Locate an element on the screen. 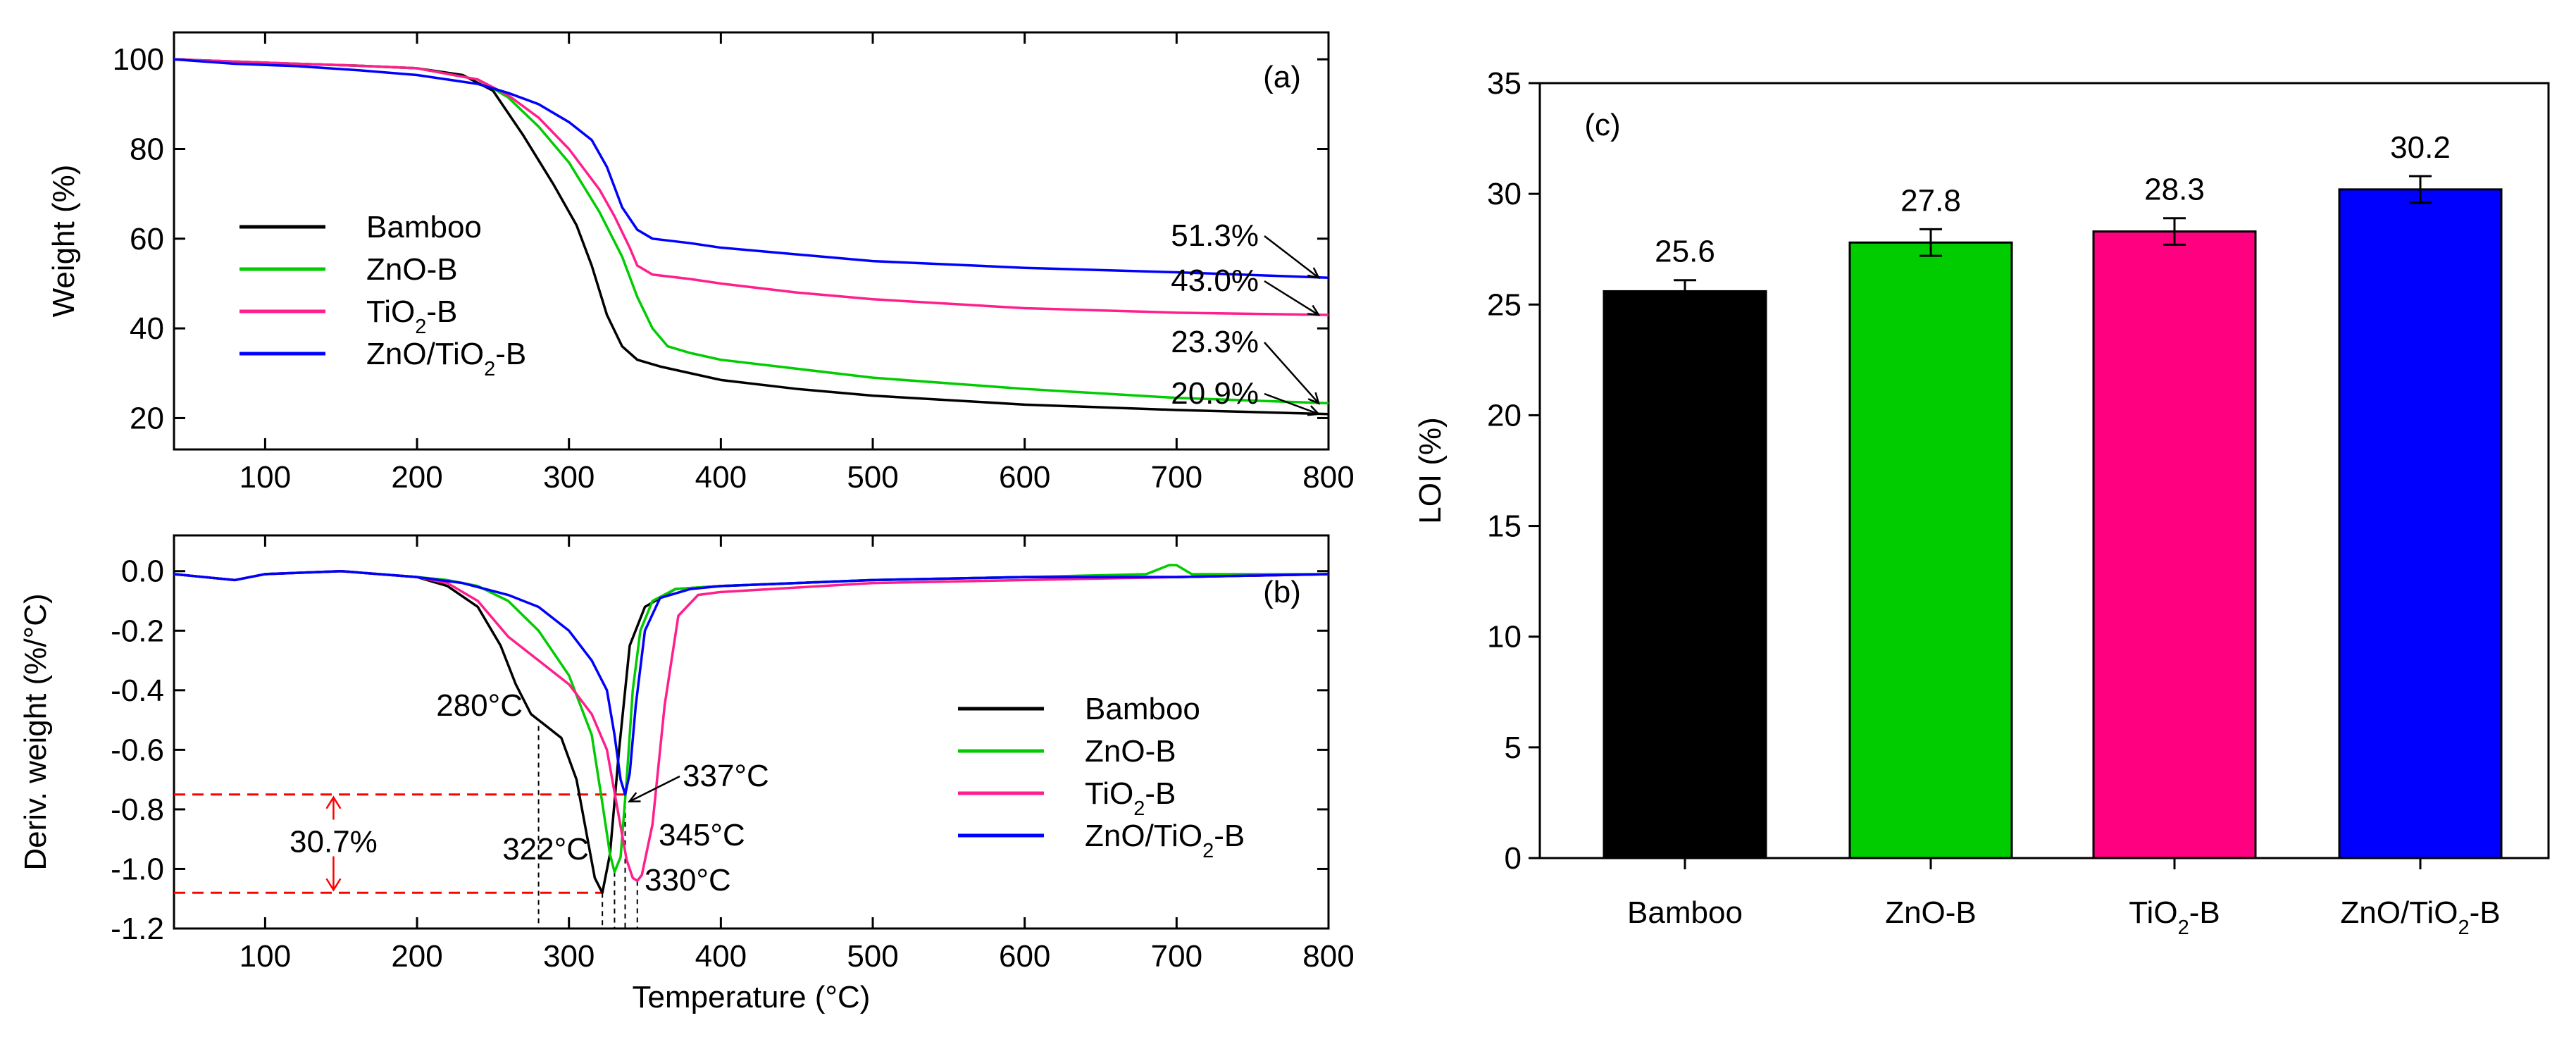 The image size is (2576, 1037). y-tick-label: 40 is located at coordinates (147, 328).